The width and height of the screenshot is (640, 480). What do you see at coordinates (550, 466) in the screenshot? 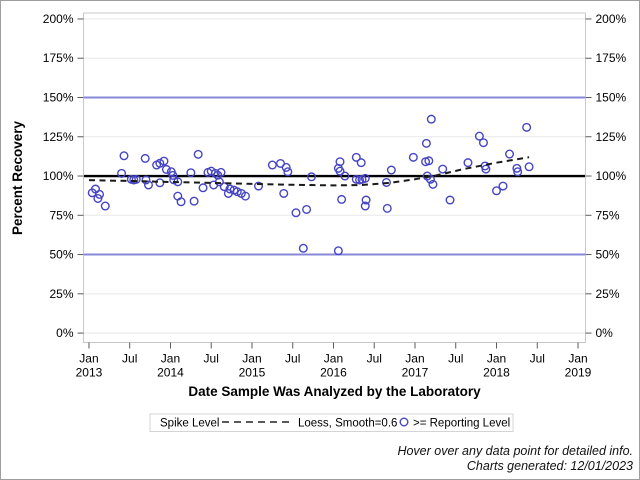
I see `footer-generated-date: Charts generated: 12/01/2023` at bounding box center [550, 466].